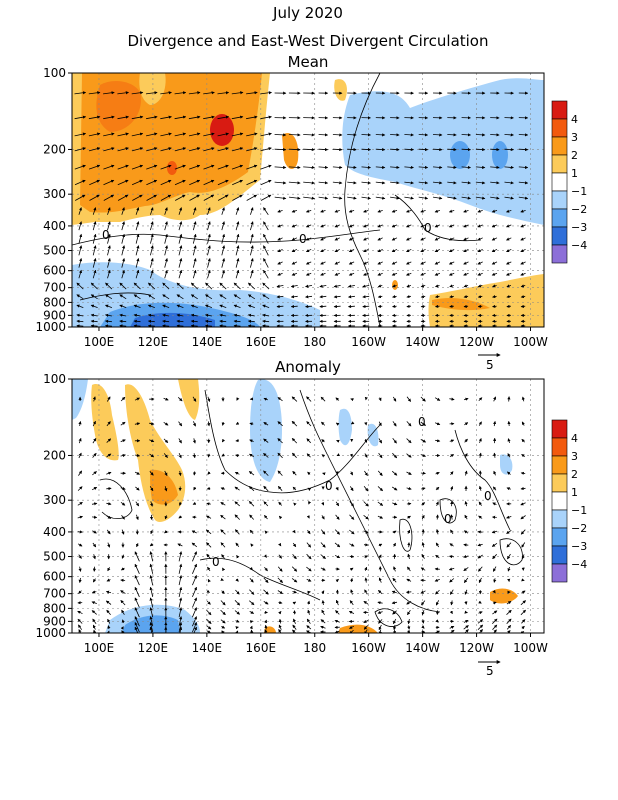 The height and width of the screenshot is (800, 618). I want to click on colorbar-label: −3, so click(579, 546).